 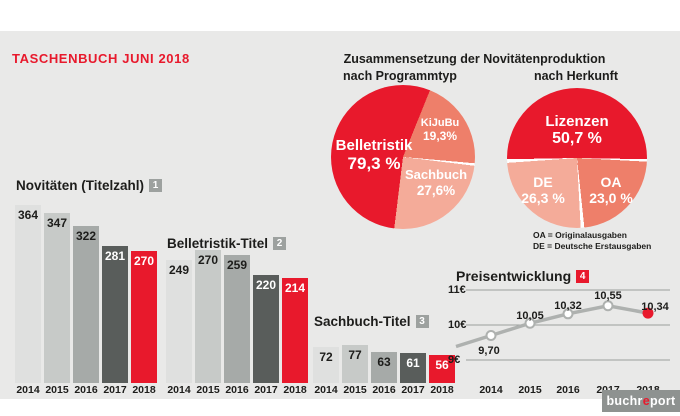 I want to click on pie-slice-label-oa: OA 23,0 %, so click(x=611, y=190).